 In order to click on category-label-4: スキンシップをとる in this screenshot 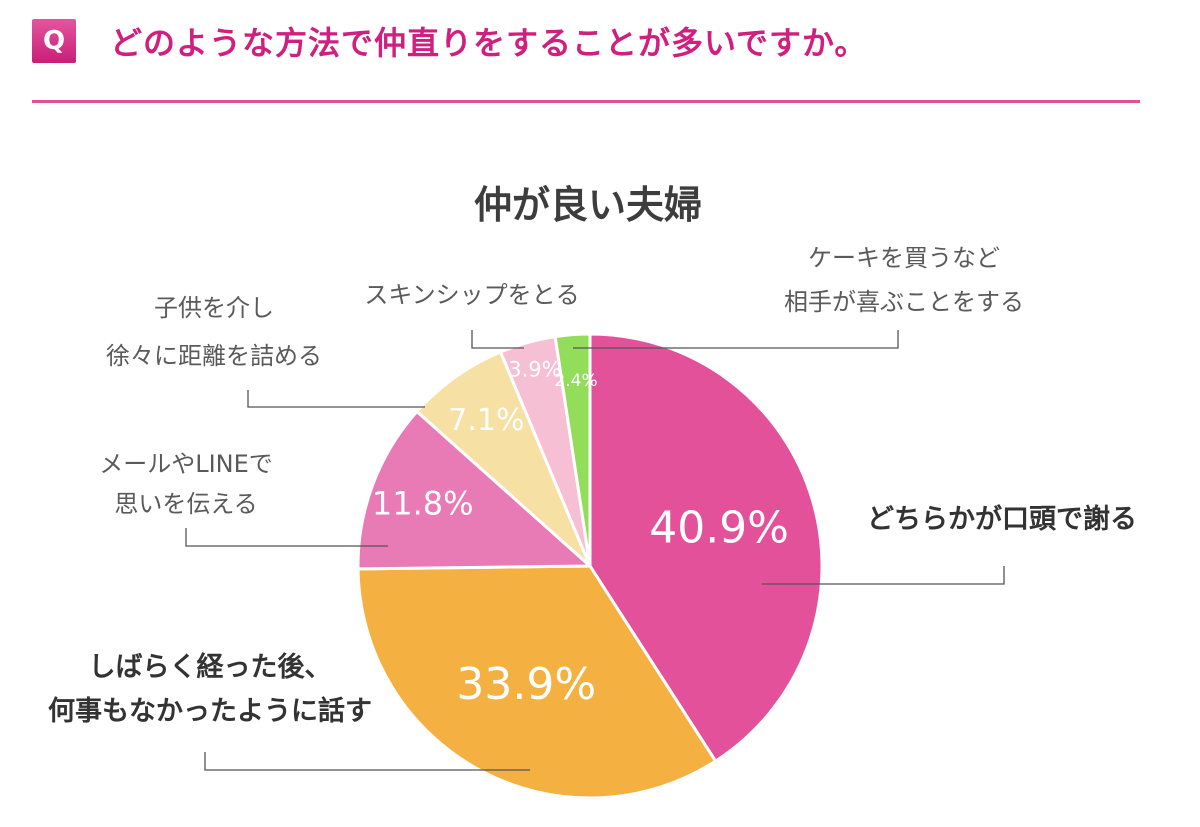, I will do `click(471, 295)`.